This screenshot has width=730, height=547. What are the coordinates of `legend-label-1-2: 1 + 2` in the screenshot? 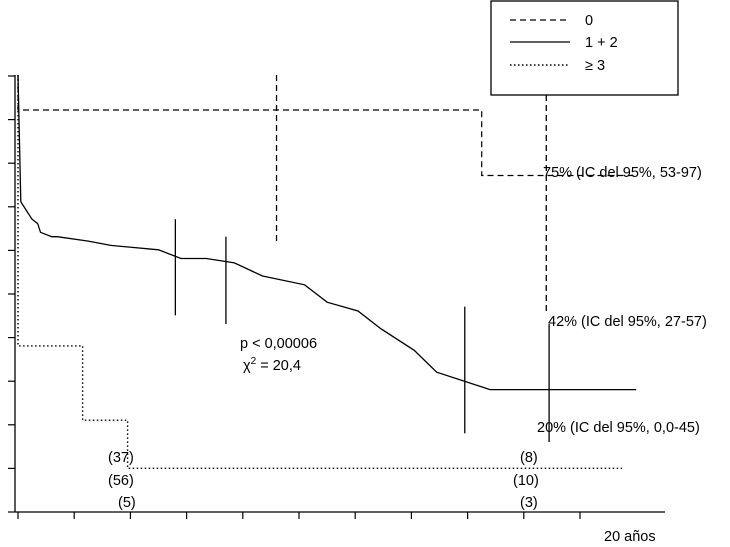 It's located at (601, 43).